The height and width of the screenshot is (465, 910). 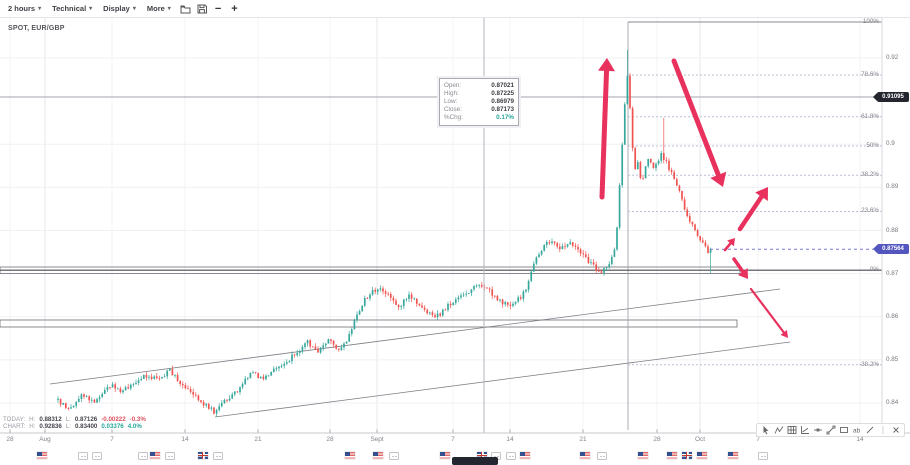 I want to click on zoom-in-button: +, so click(x=234, y=8).